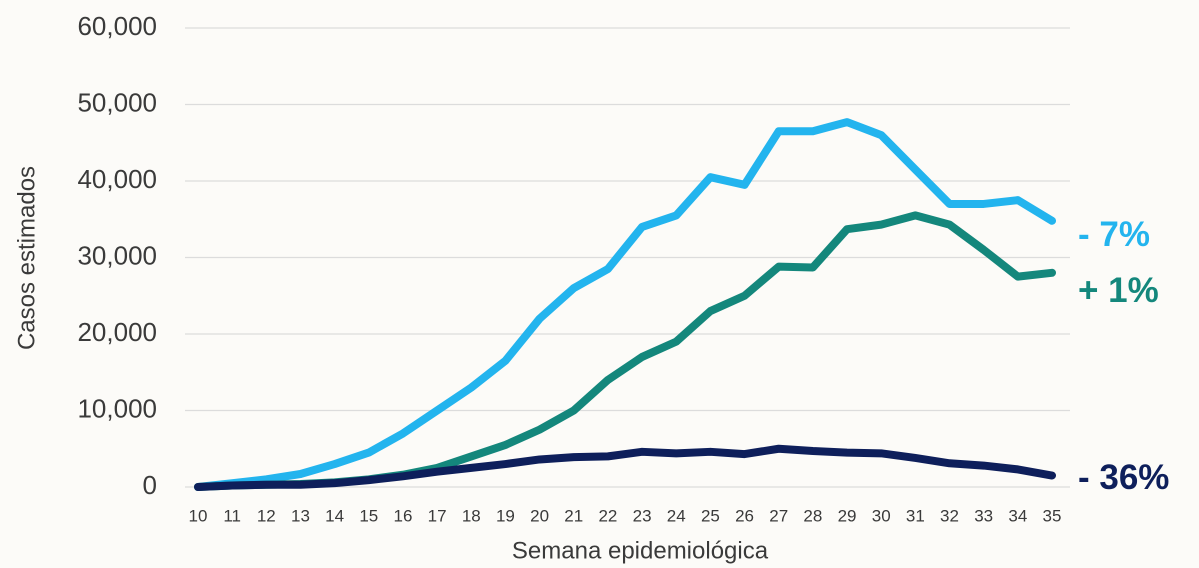 This screenshot has width=1199, height=568. I want to click on x-tick-label: 35, so click(1052, 515).